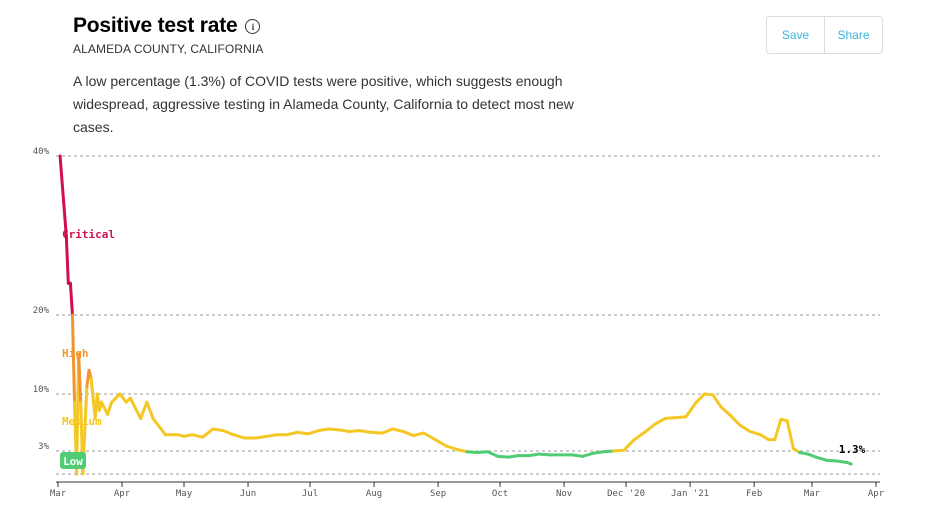 This screenshot has width=925, height=522. What do you see at coordinates (796, 35) in the screenshot?
I see `save-button: Save` at bounding box center [796, 35].